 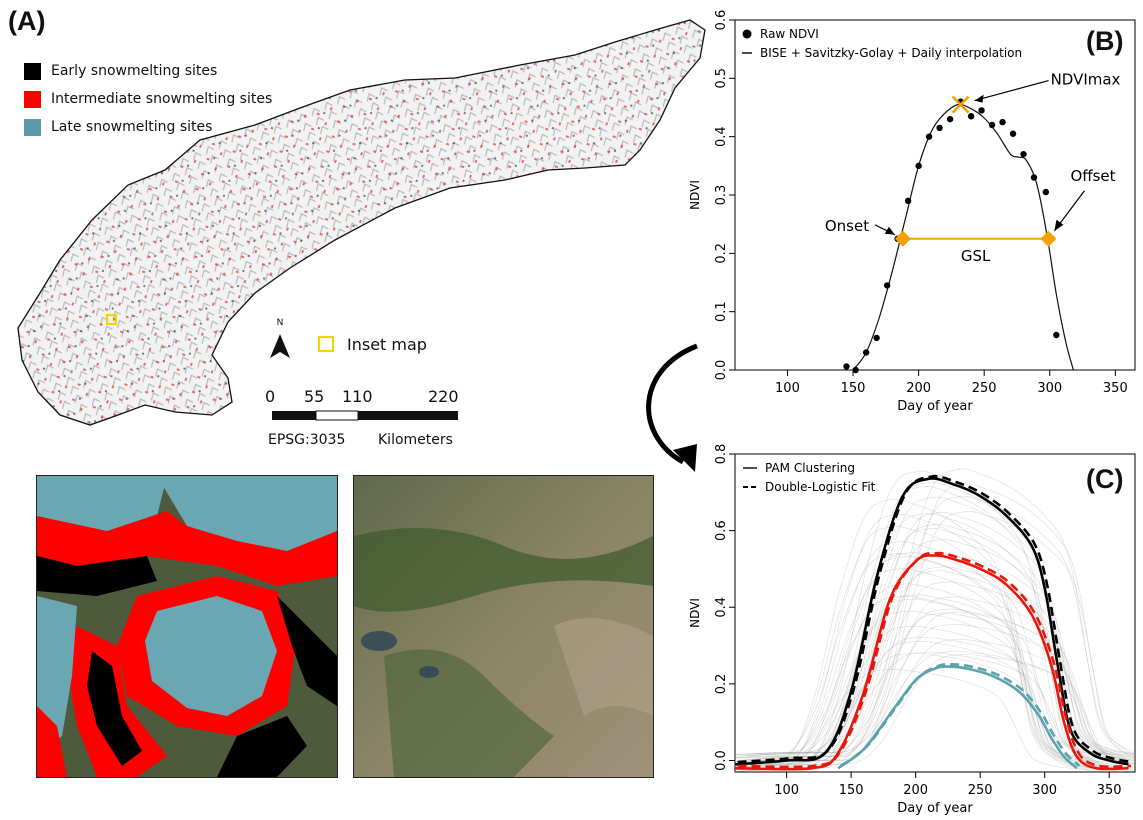 I want to click on early-swatch, so click(x=32, y=71).